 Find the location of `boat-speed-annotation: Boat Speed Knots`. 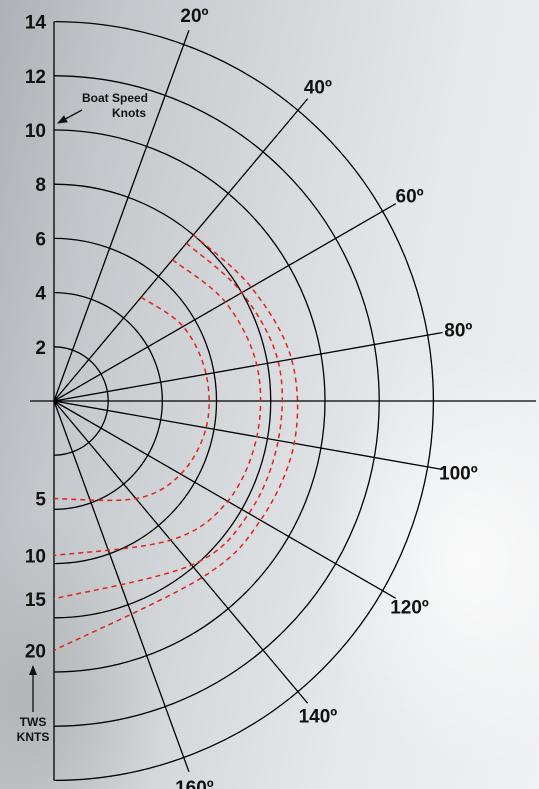

boat-speed-annotation: Boat Speed Knots is located at coordinates (103, 107).